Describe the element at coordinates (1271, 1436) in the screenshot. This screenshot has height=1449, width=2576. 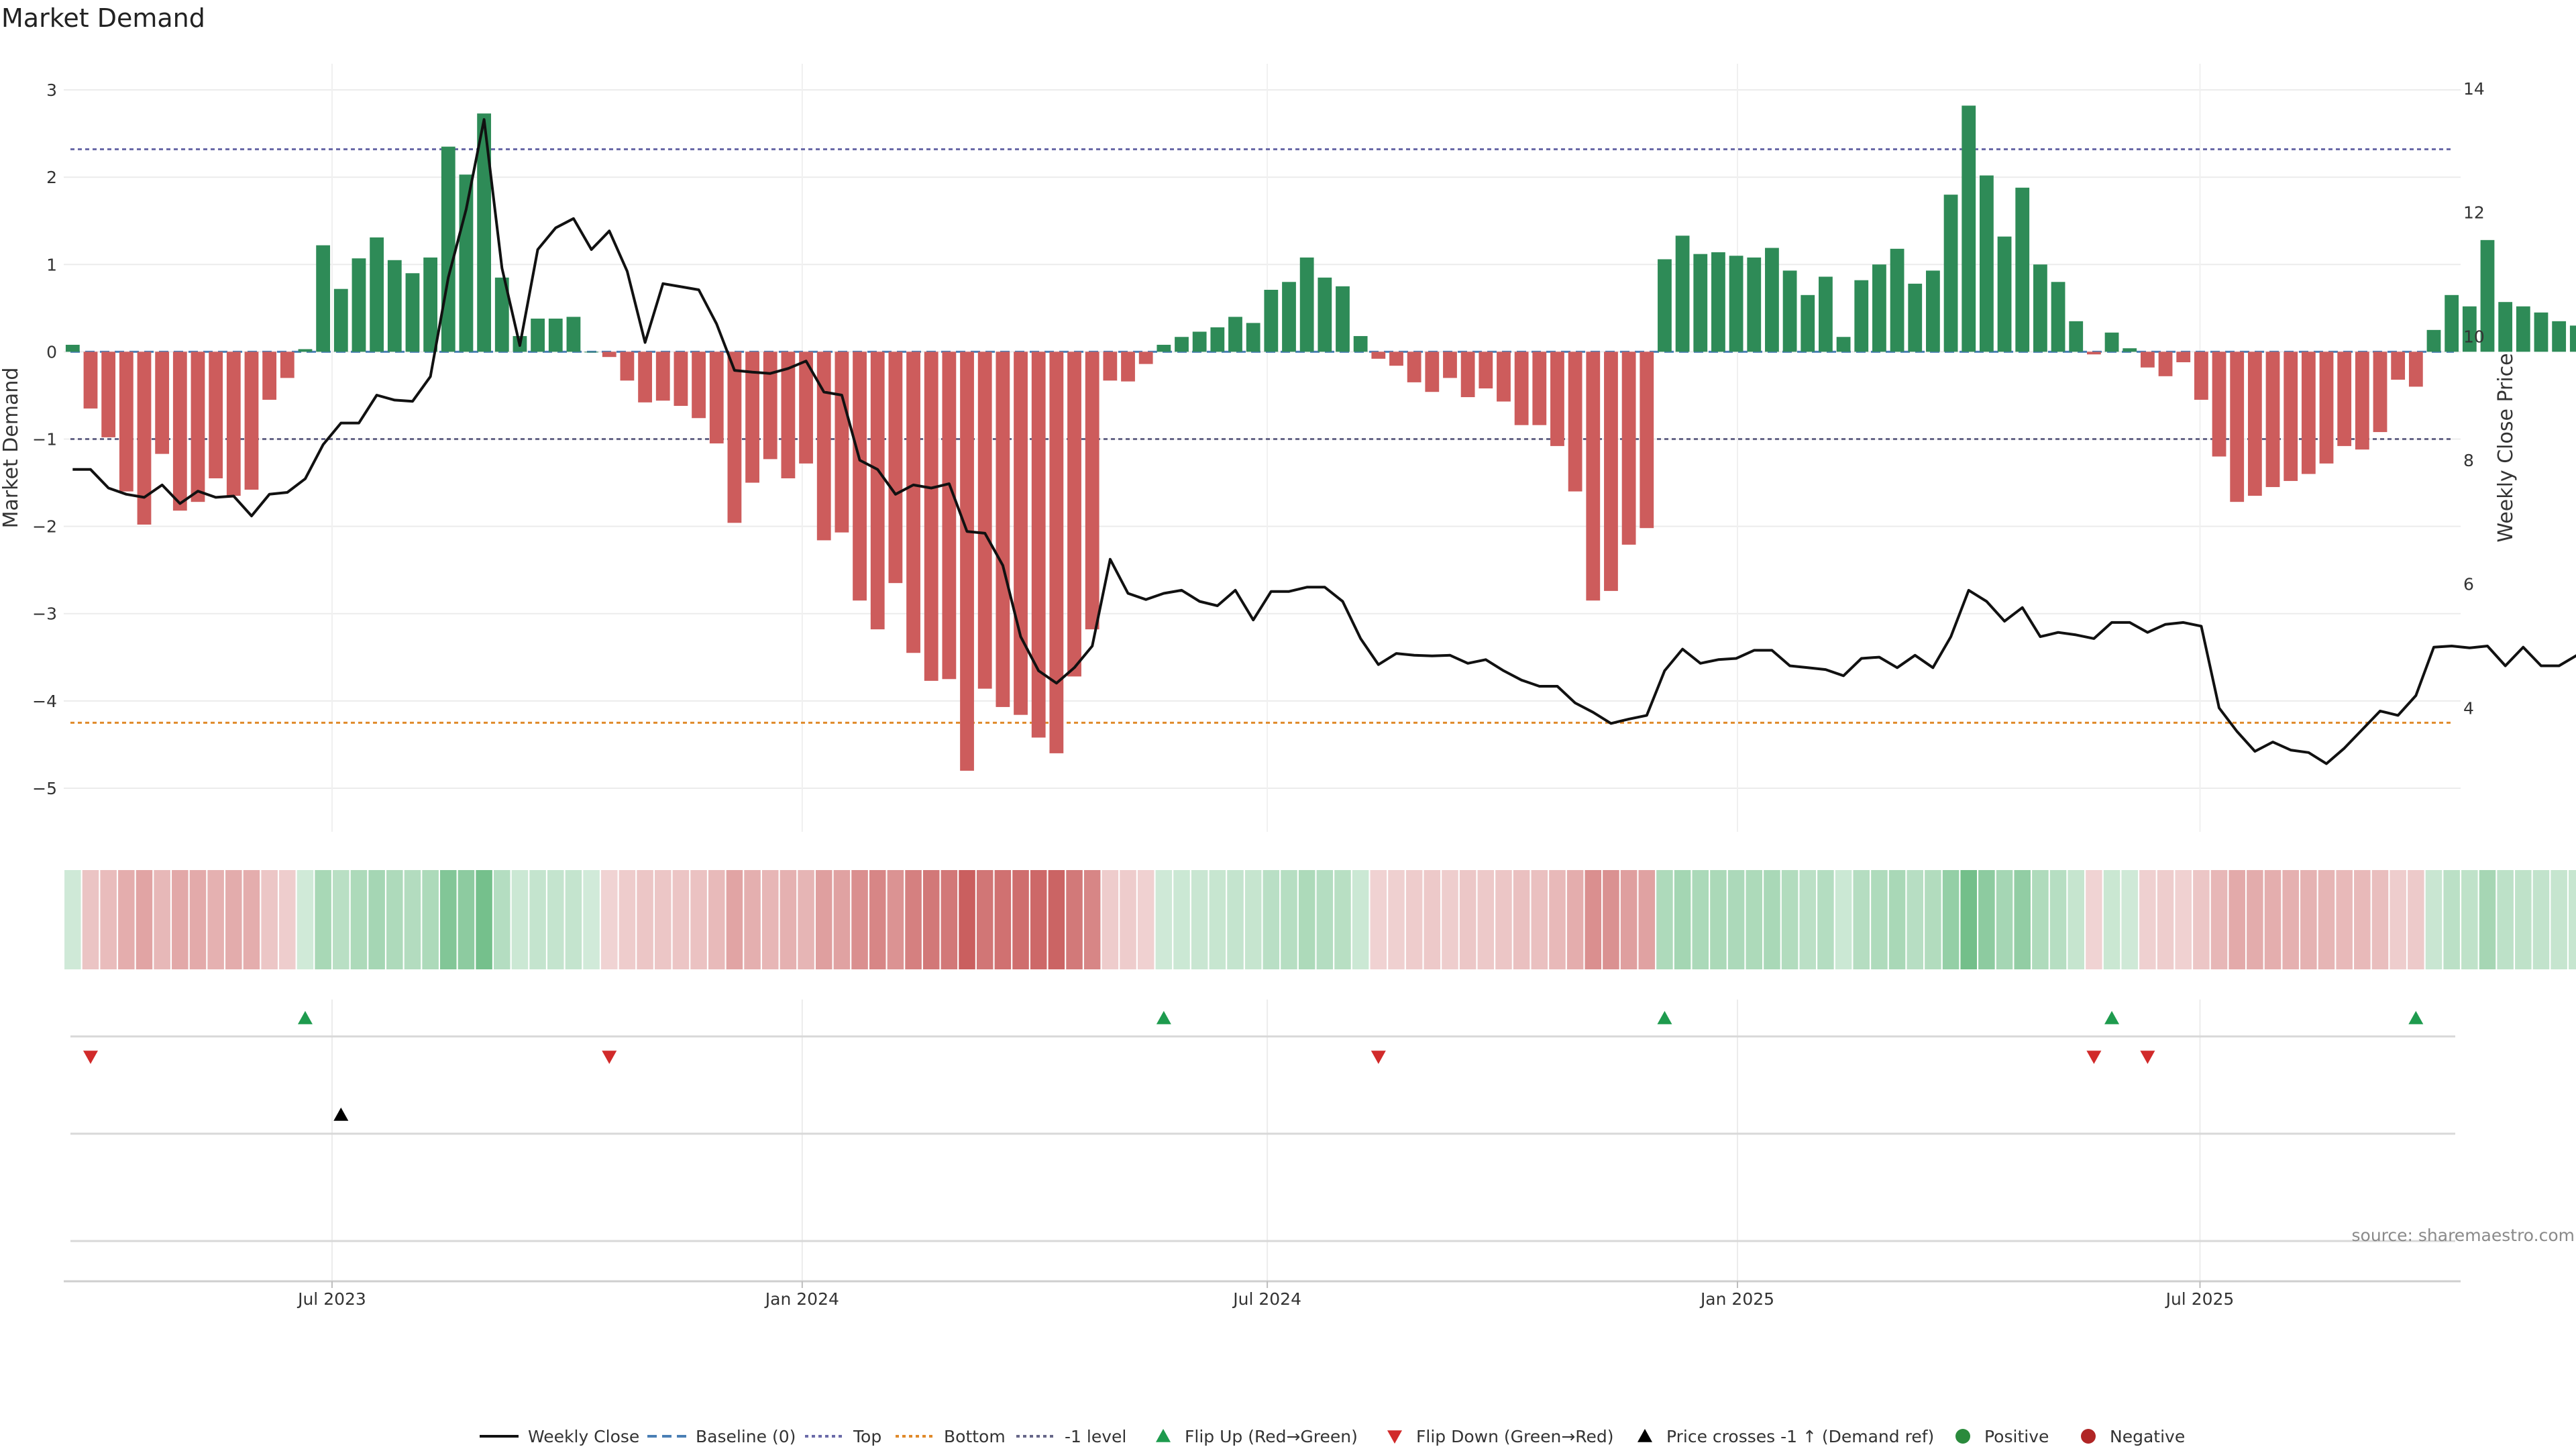
I see `legend-label: Flip Up (Red→Green)` at that location.